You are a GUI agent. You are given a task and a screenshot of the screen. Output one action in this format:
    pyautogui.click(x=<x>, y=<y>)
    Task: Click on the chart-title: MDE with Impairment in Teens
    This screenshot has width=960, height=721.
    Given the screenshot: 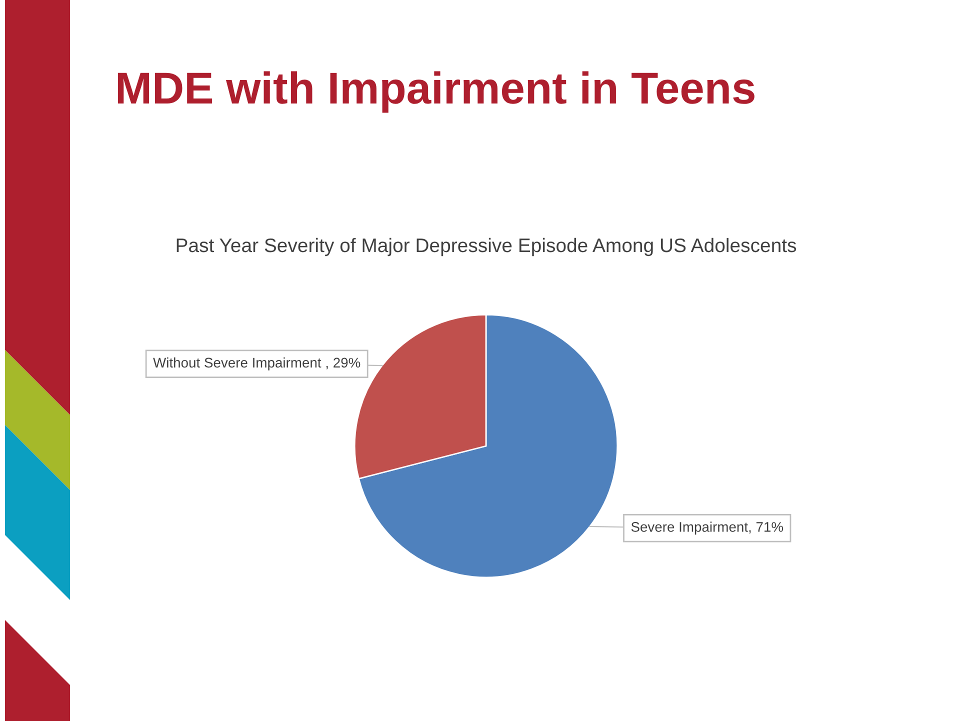 What is the action you would take?
    pyautogui.click(x=436, y=92)
    